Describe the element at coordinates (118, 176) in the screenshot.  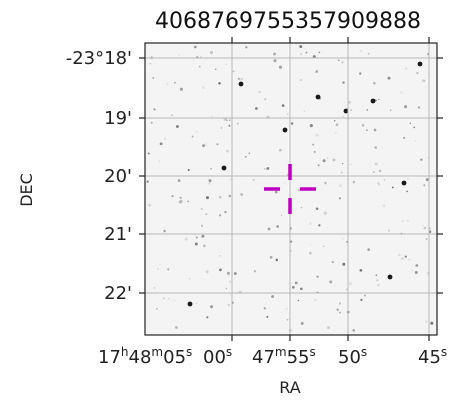
I see `y-tick-label: 20'` at that location.